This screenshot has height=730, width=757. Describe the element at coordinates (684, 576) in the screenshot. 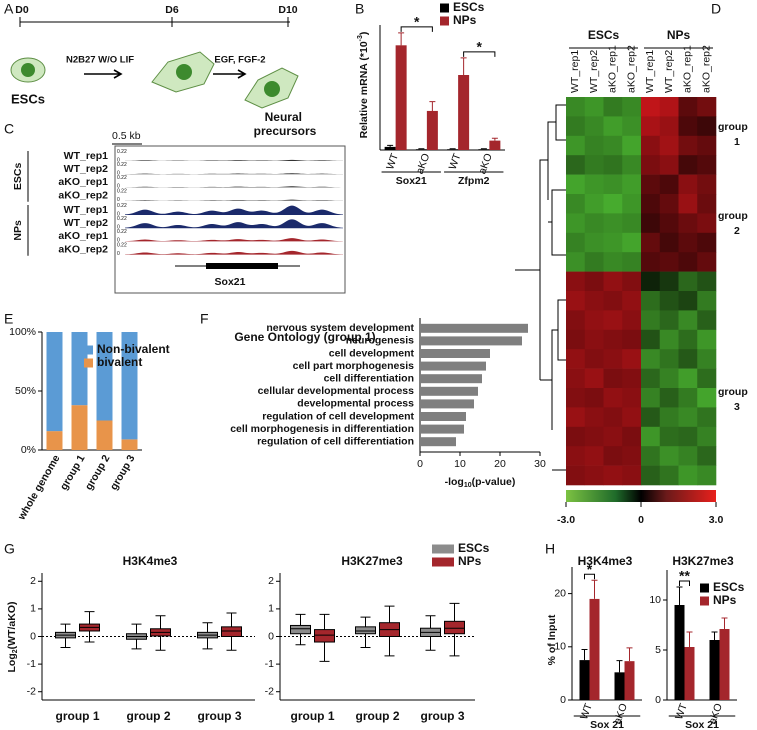

I see `significance-mark: **` at that location.